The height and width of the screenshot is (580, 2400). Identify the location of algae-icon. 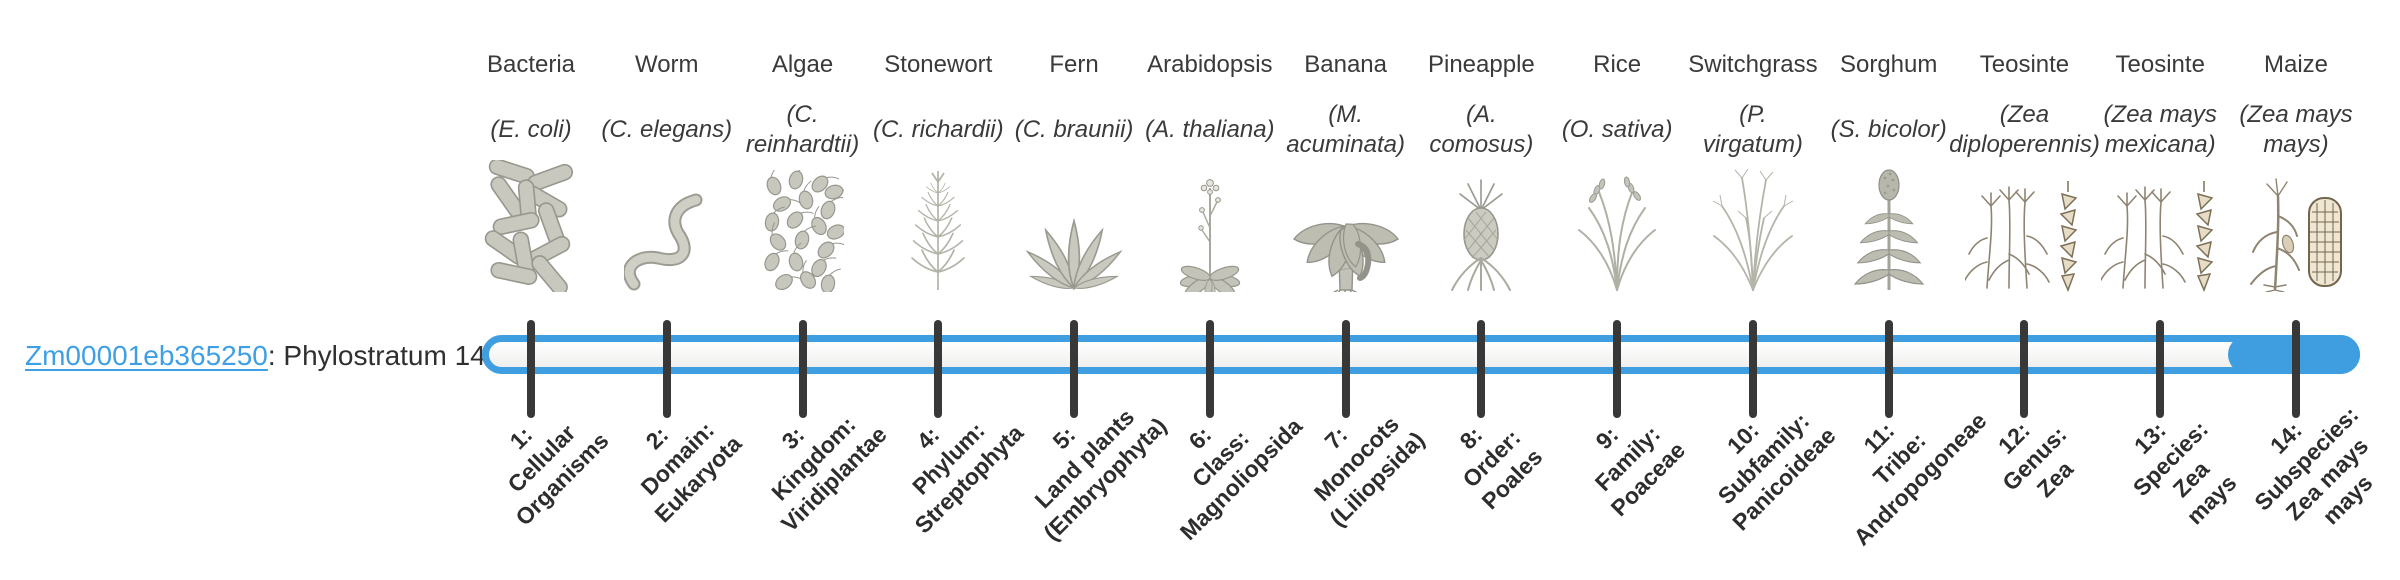
(803, 230).